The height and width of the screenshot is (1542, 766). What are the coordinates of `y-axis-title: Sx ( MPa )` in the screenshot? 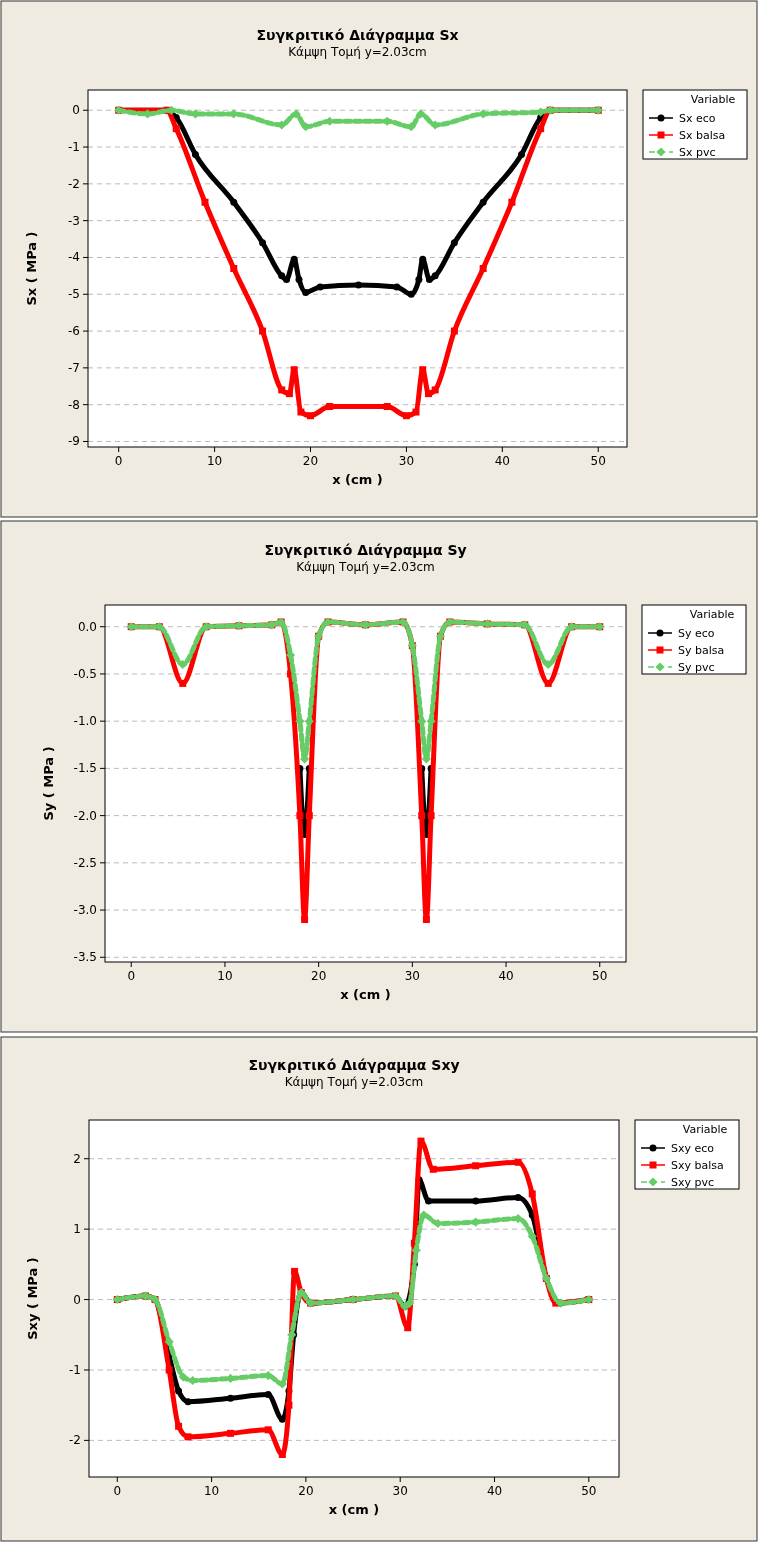 It's located at (31, 268).